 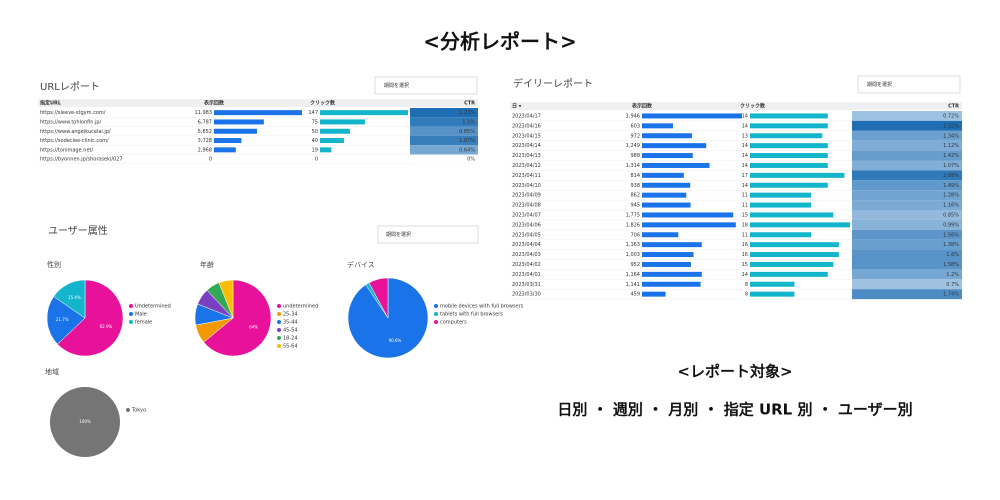 I want to click on legend-label: Undetermined, so click(x=153, y=307).